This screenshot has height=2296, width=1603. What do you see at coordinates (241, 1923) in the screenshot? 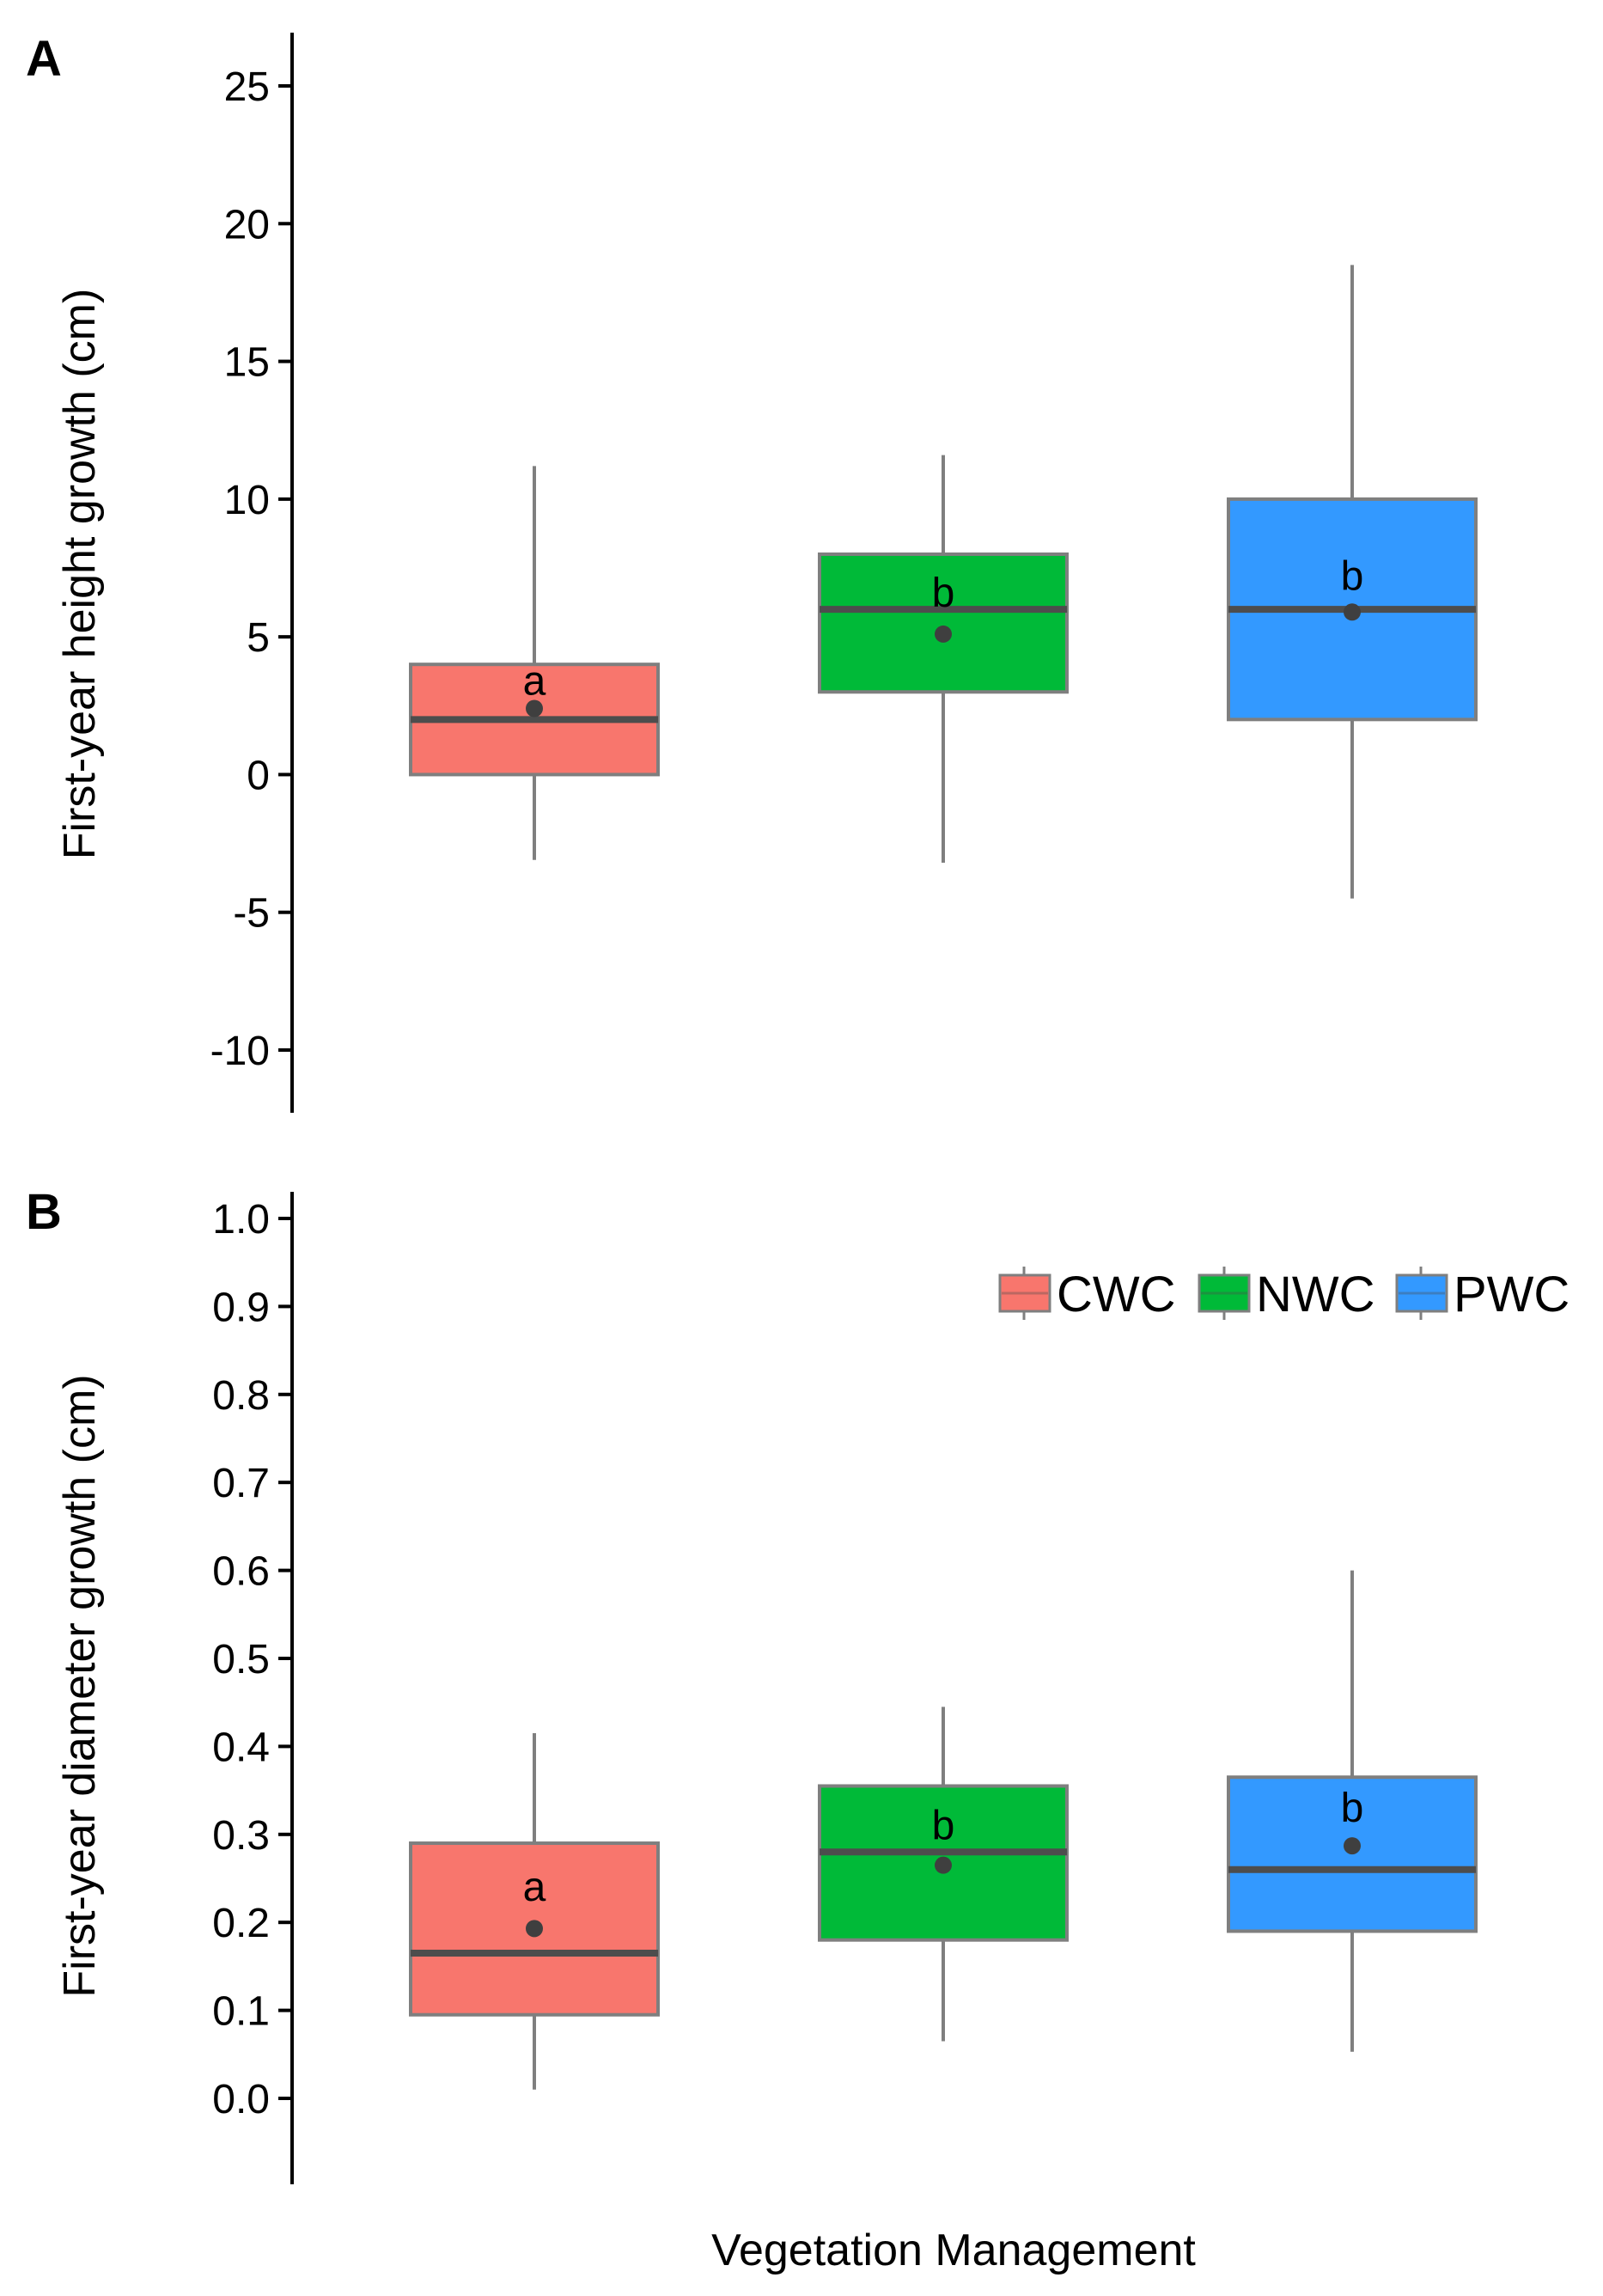
I see `y-tick-label: 0.2` at bounding box center [241, 1923].